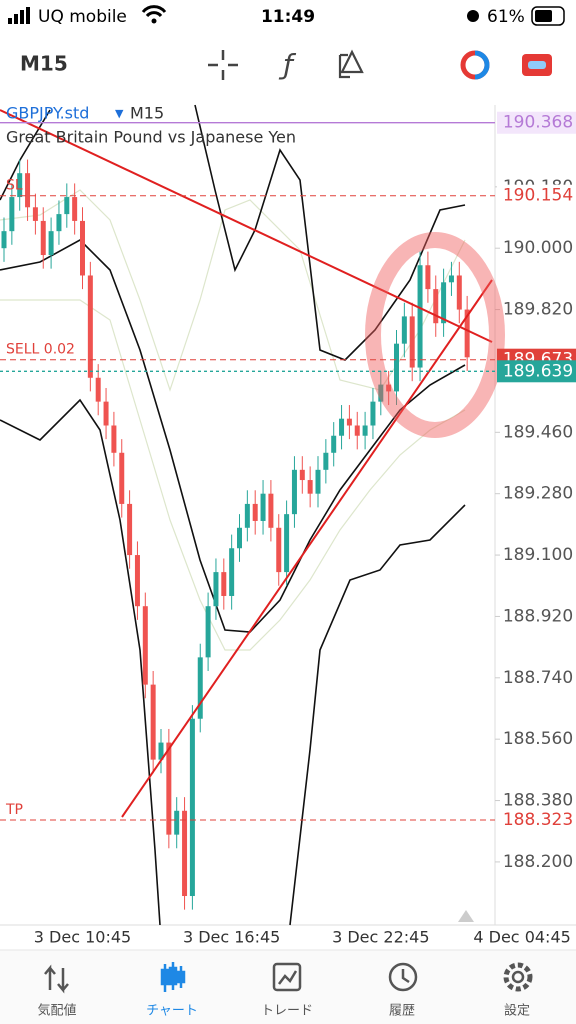 The image size is (576, 1024). What do you see at coordinates (351, 64) in the screenshot?
I see `objects-icon` at bounding box center [351, 64].